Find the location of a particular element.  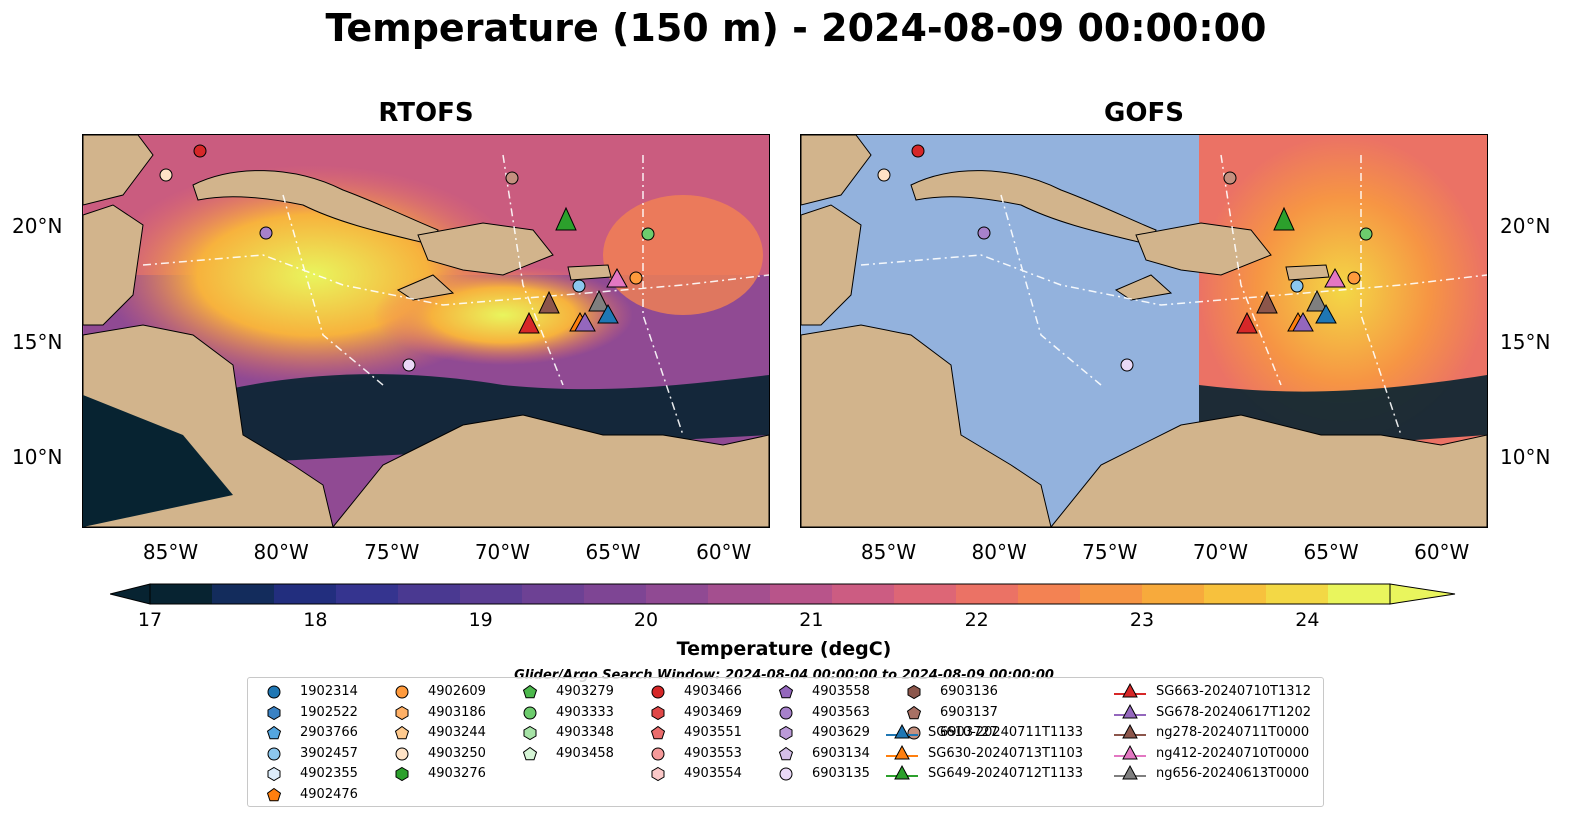

legend-label: 4903276 is located at coordinates (457, 773).